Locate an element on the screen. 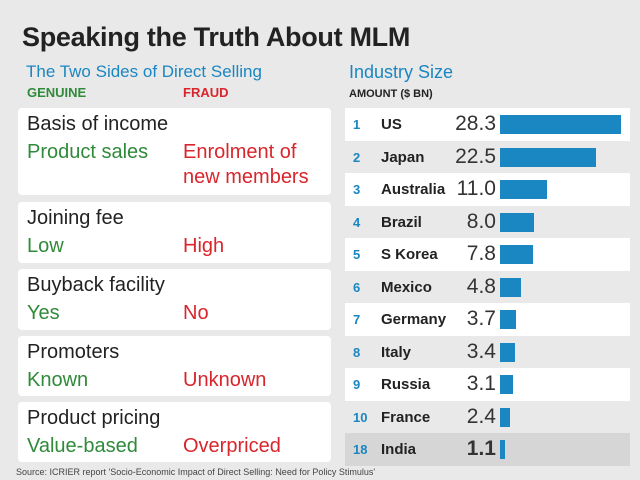  value-label: 22.5 is located at coordinates (475, 156).